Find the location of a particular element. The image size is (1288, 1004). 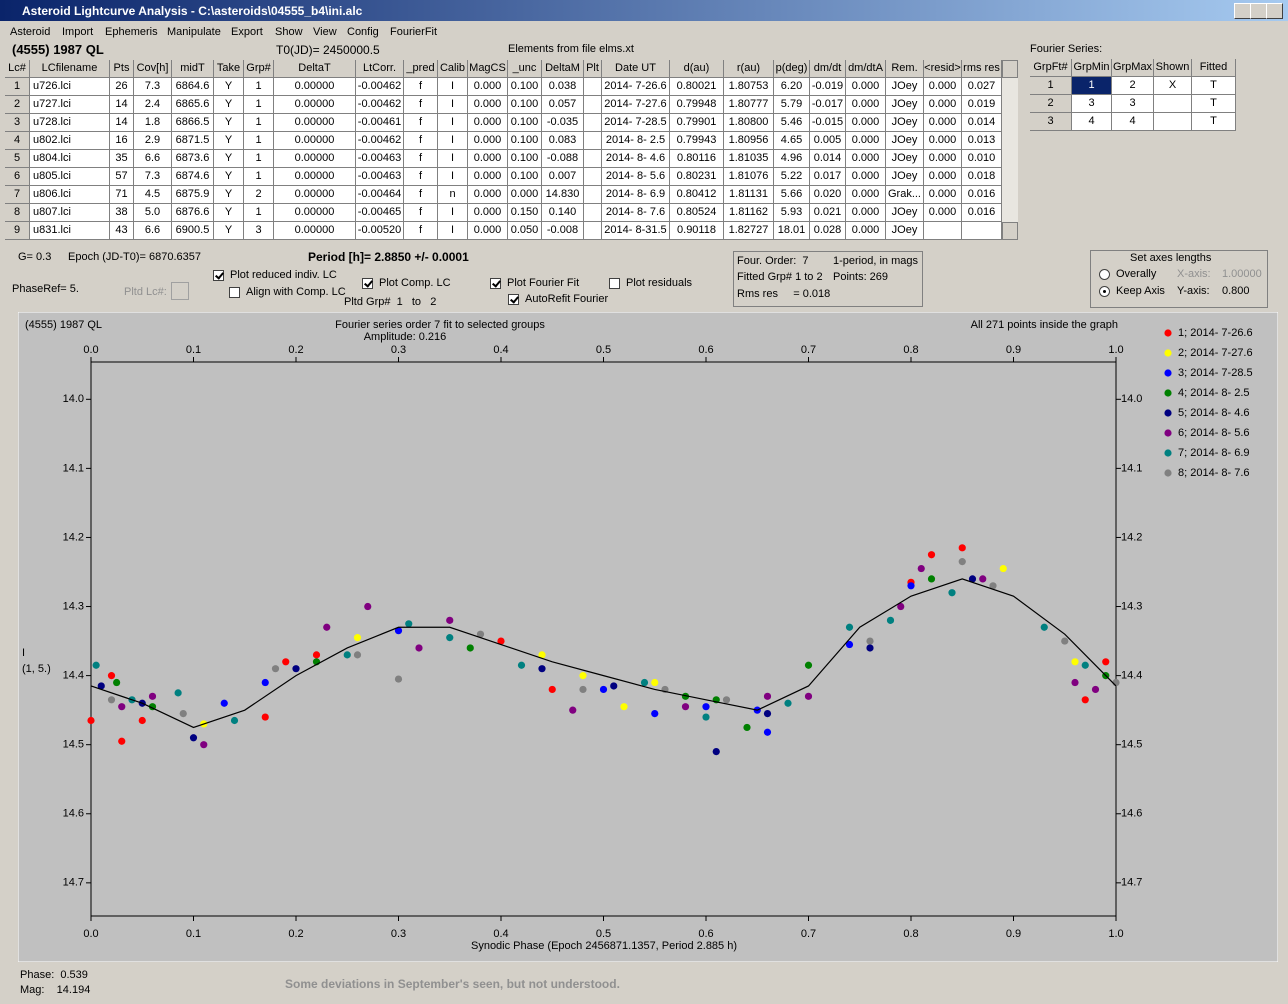

table-cell: 0.100 is located at coordinates (525, 123).